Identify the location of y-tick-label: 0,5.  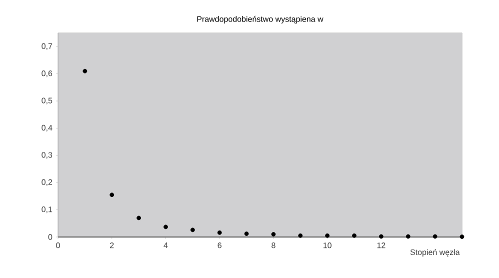
(47, 101).